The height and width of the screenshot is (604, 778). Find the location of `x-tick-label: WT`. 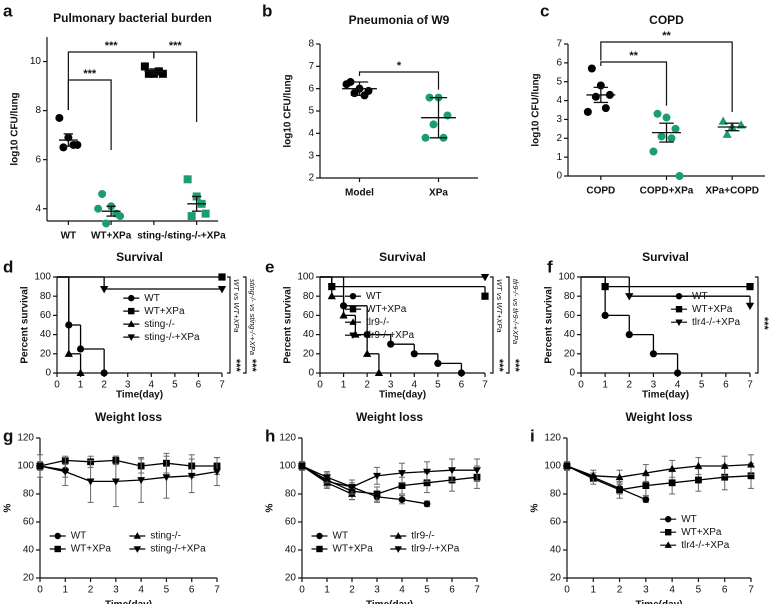

x-tick-label: WT is located at coordinates (69, 236).